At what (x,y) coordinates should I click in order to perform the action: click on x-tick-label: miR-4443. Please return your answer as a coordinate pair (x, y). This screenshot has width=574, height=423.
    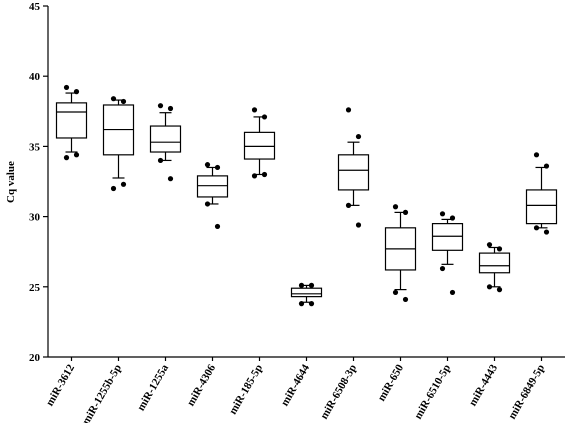
    Looking at the image, I should click on (484, 385).